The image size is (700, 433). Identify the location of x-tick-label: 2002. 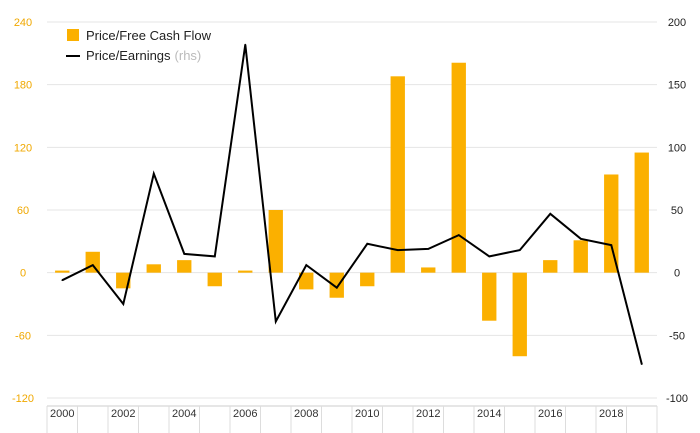
(123, 414).